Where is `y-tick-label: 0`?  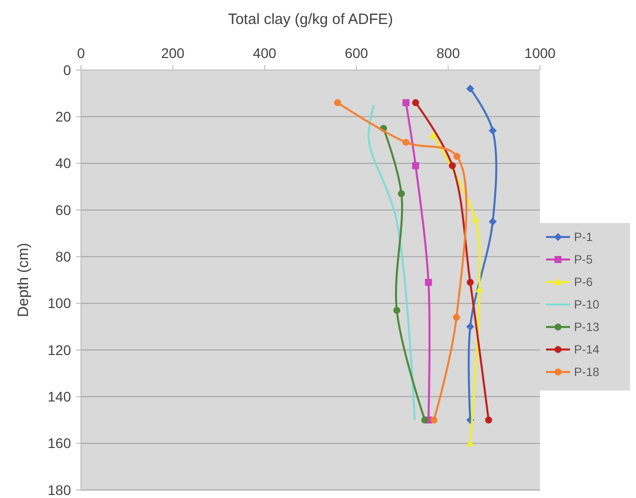
y-tick-label: 0 is located at coordinates (67, 70).